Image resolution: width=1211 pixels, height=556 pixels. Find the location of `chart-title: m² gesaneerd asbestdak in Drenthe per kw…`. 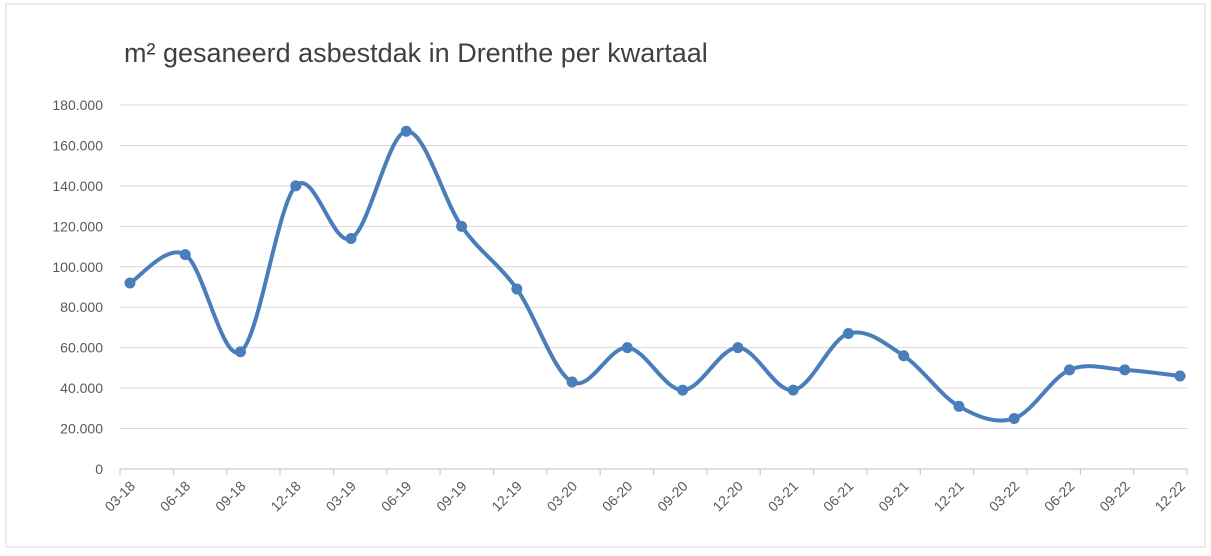

chart-title: m² gesaneerd asbestdak in Drenthe per kw… is located at coordinates (416, 53).